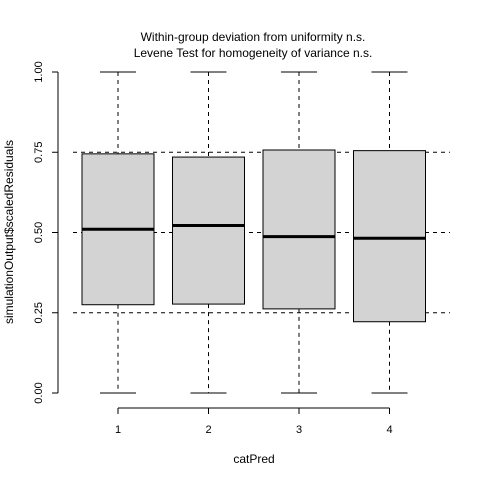 The image size is (480, 480). What do you see at coordinates (39, 152) in the screenshot?
I see `y-tick-label-3: 0.75` at bounding box center [39, 152].